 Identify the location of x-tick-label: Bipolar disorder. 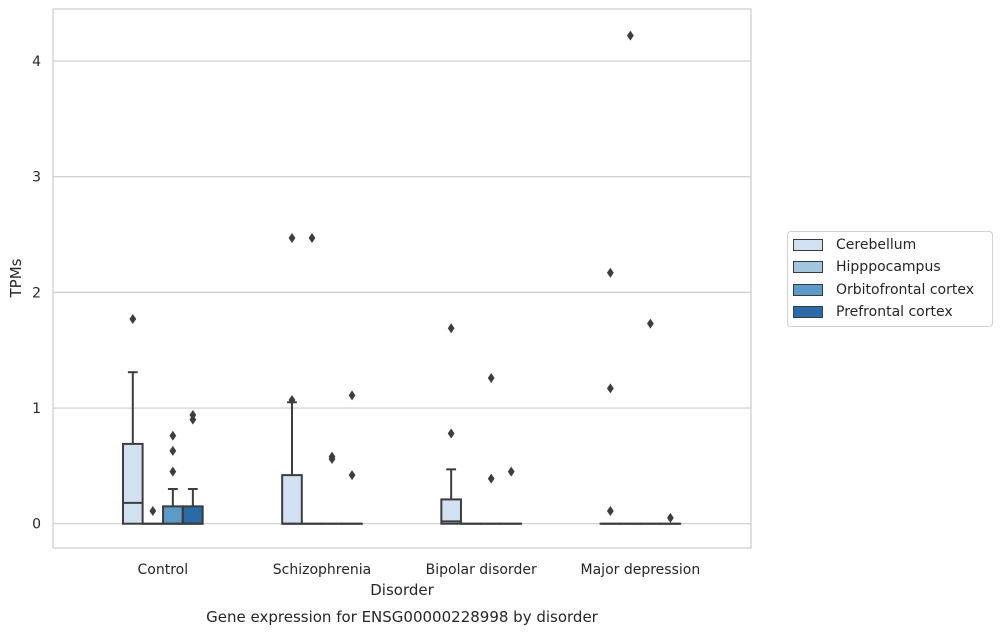
(481, 570).